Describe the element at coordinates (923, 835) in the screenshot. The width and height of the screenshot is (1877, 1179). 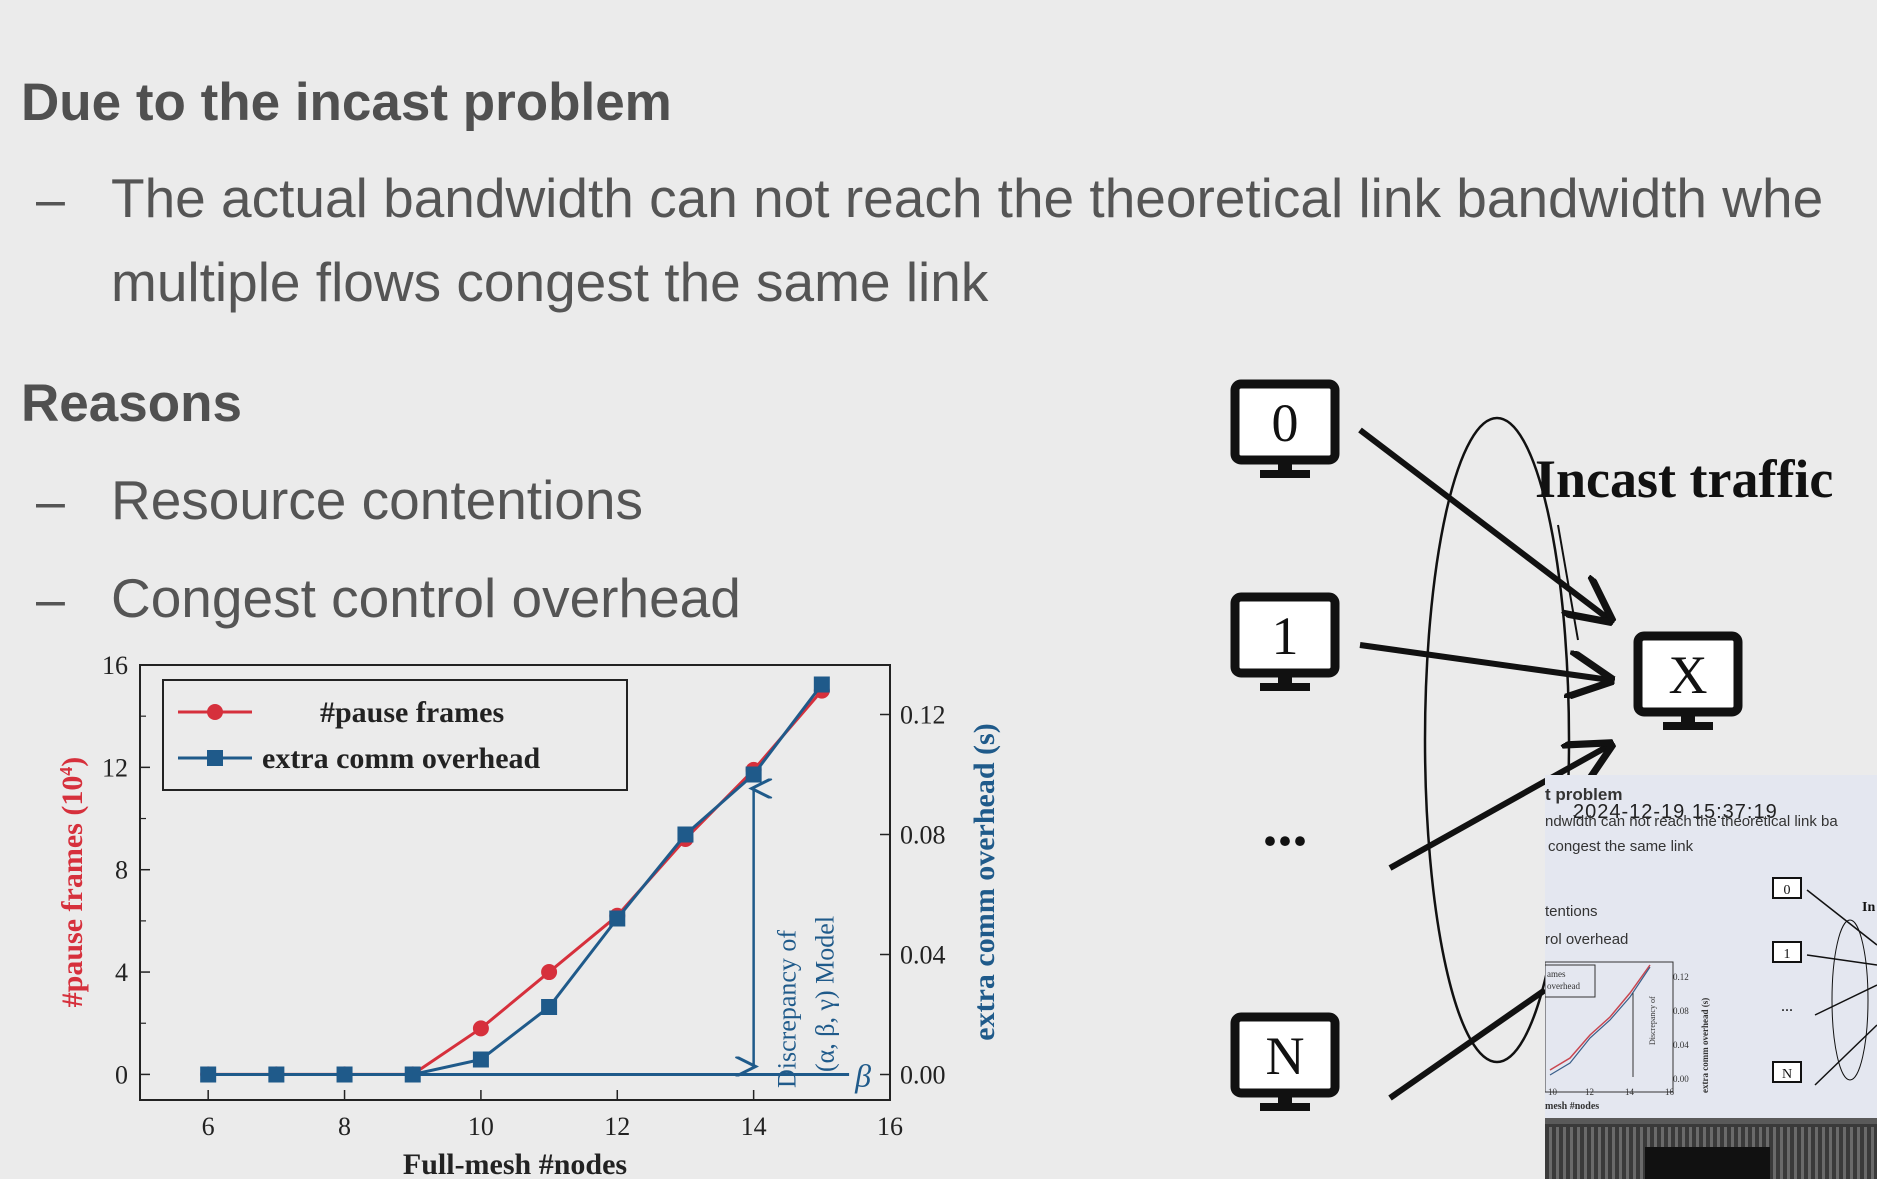
I see `y-right-tick-label: 0.08` at that location.